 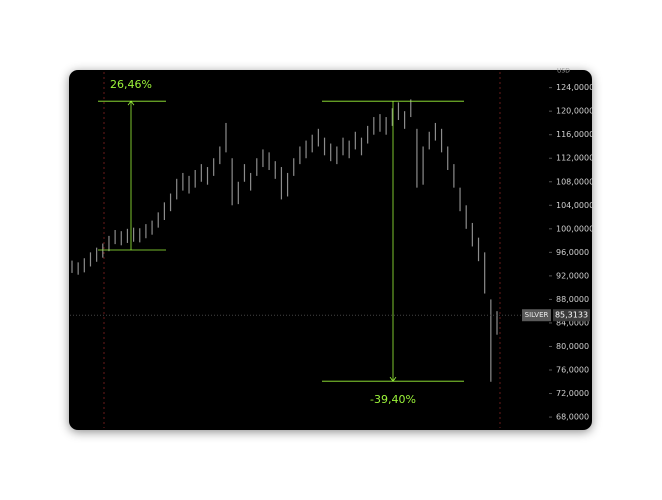 I want to click on y-tick-label: 112,0000, so click(x=575, y=158).